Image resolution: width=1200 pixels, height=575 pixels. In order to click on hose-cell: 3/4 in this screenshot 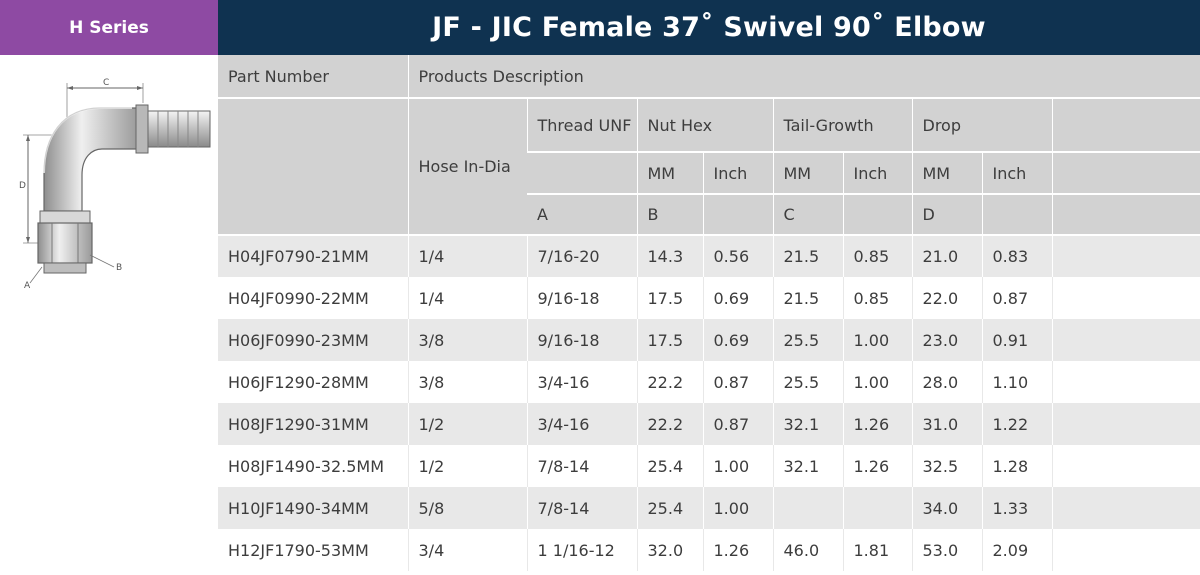, I will do `click(467, 550)`.